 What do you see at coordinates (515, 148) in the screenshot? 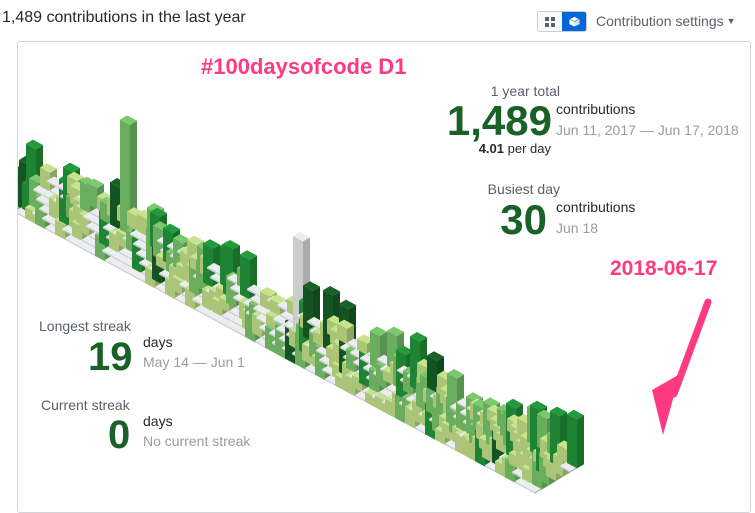
I see `per-day-line: 4.01 per day` at bounding box center [515, 148].